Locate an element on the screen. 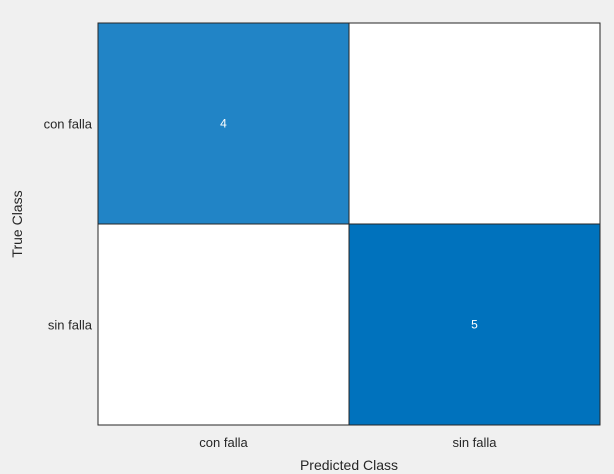  y-axis-label: True Class is located at coordinates (17, 223).